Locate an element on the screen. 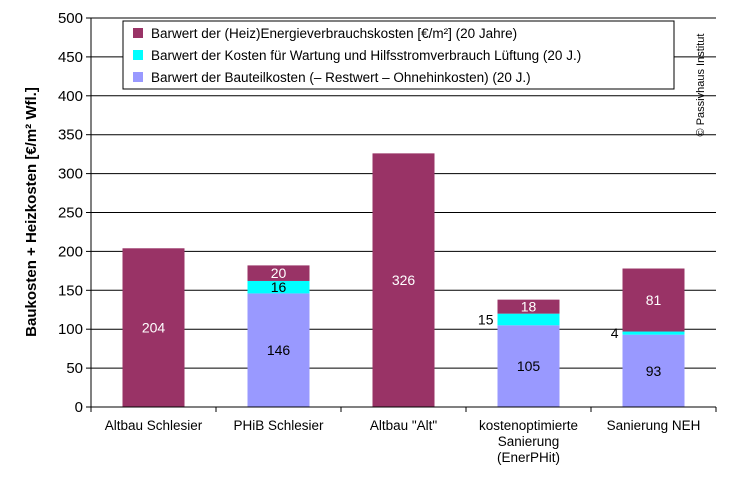 The height and width of the screenshot is (480, 750). data-label: 81 is located at coordinates (654, 300).